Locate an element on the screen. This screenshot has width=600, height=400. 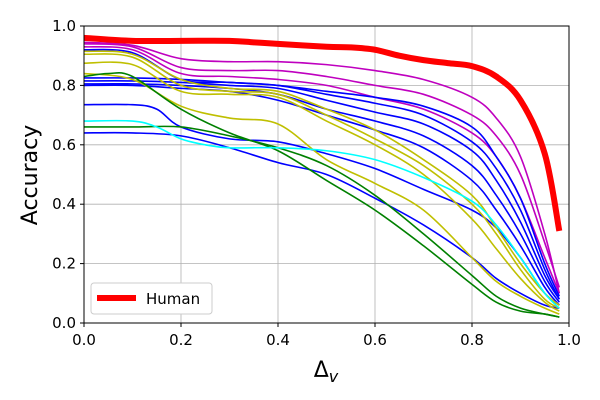
x-tick-label: 1.0 is located at coordinates (569, 340).